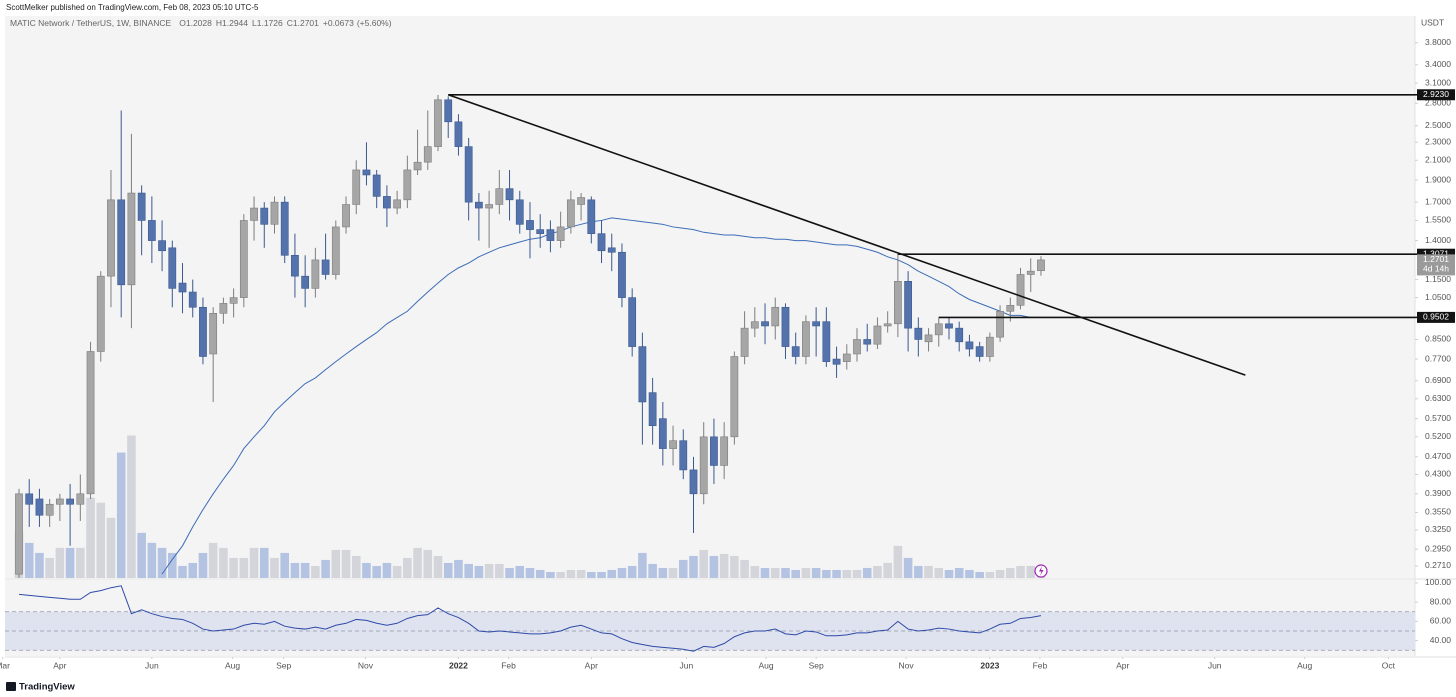  Describe the element at coordinates (1441, 621) in the screenshot. I see `rsi-tick-label: 60.00` at that location.